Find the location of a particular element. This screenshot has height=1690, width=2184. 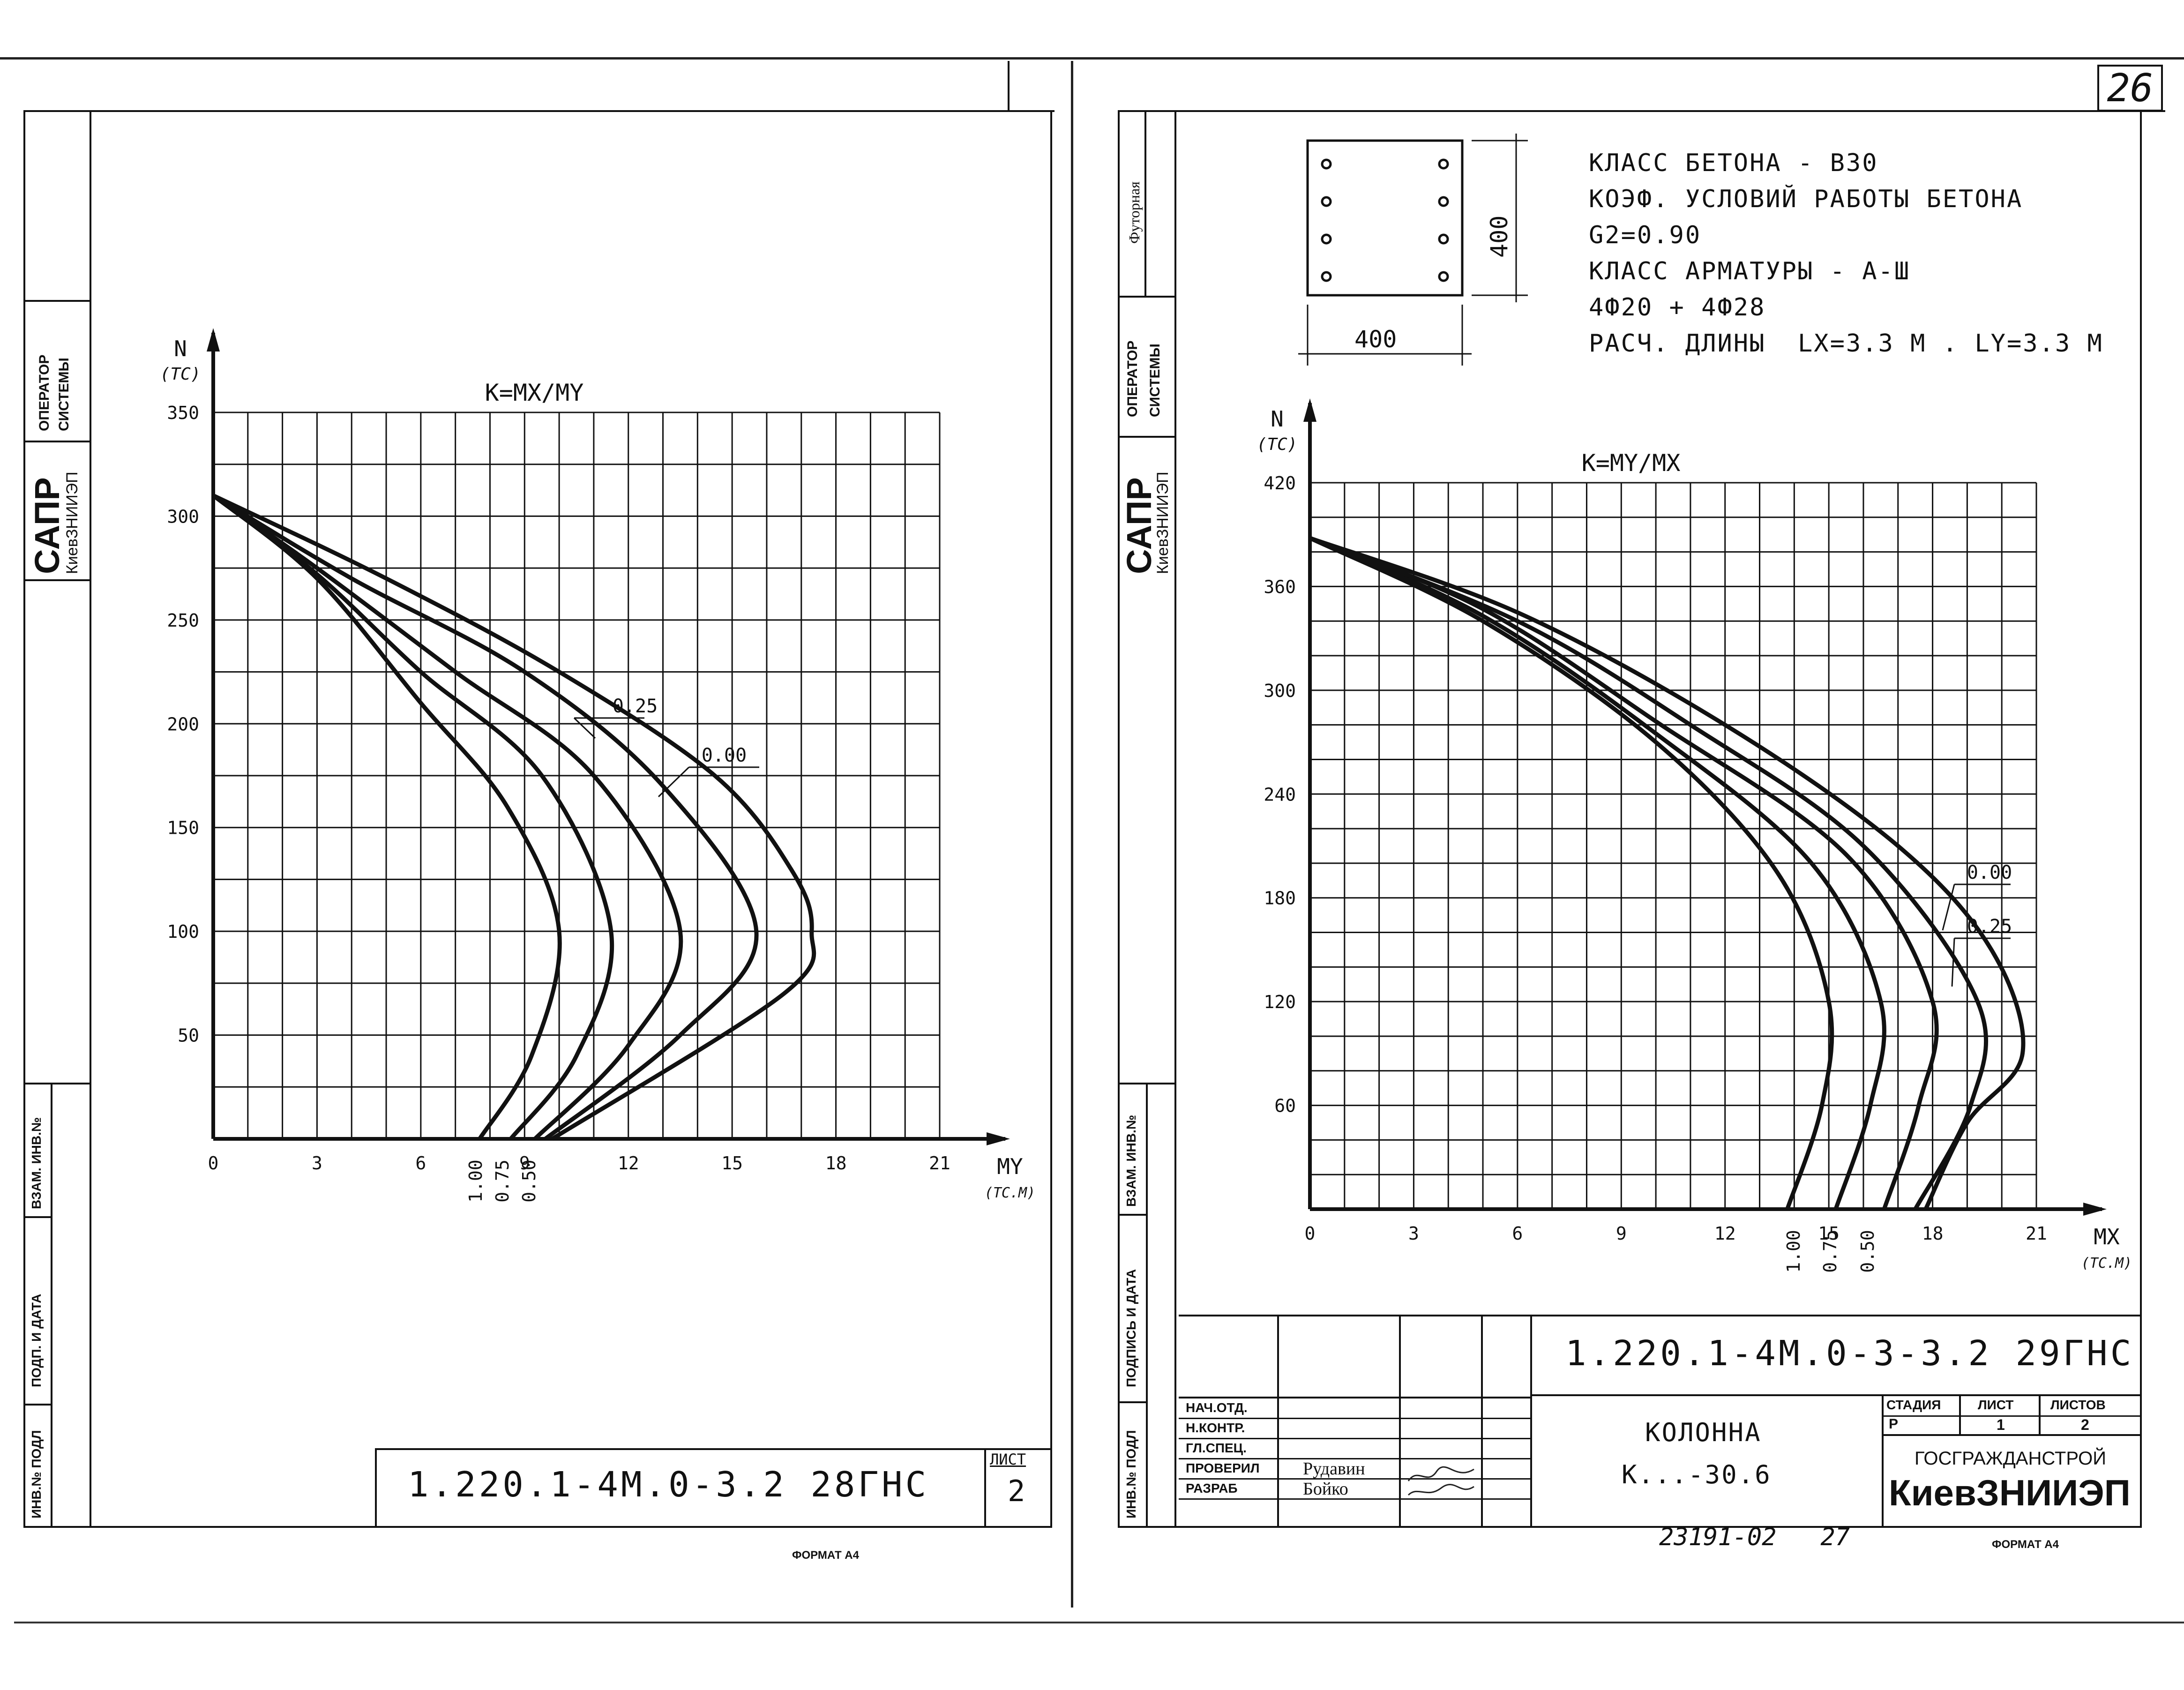

left-margin-strip is located at coordinates (57, 819).